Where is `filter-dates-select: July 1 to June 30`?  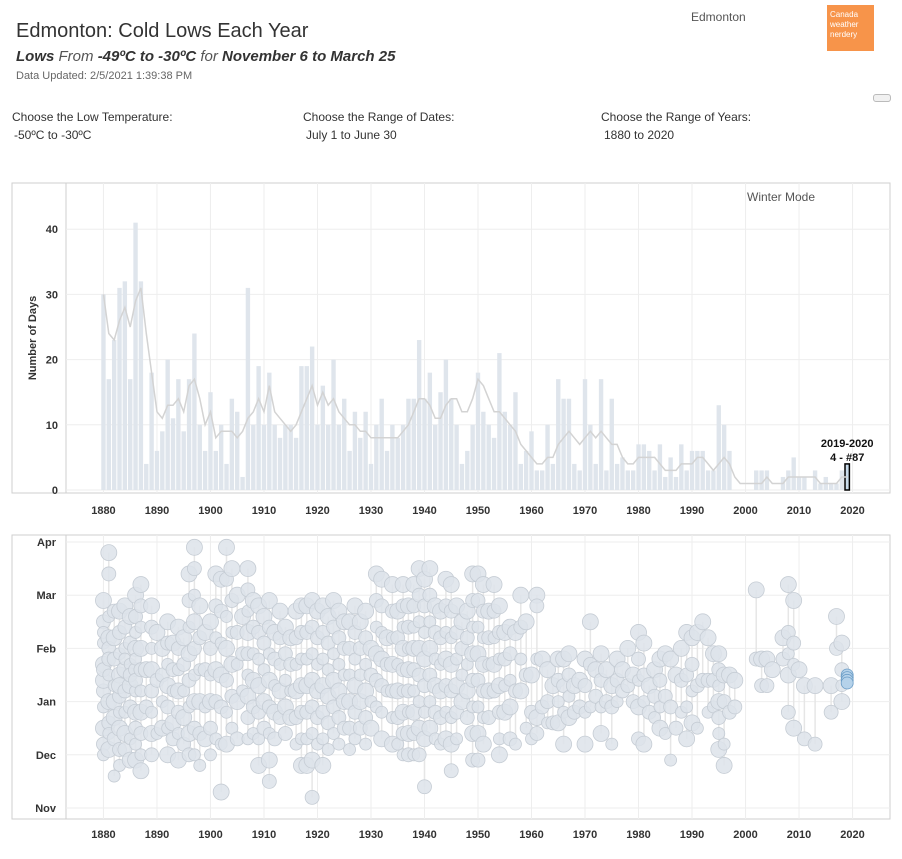 filter-dates-select: July 1 to June 30 is located at coordinates (351, 135).